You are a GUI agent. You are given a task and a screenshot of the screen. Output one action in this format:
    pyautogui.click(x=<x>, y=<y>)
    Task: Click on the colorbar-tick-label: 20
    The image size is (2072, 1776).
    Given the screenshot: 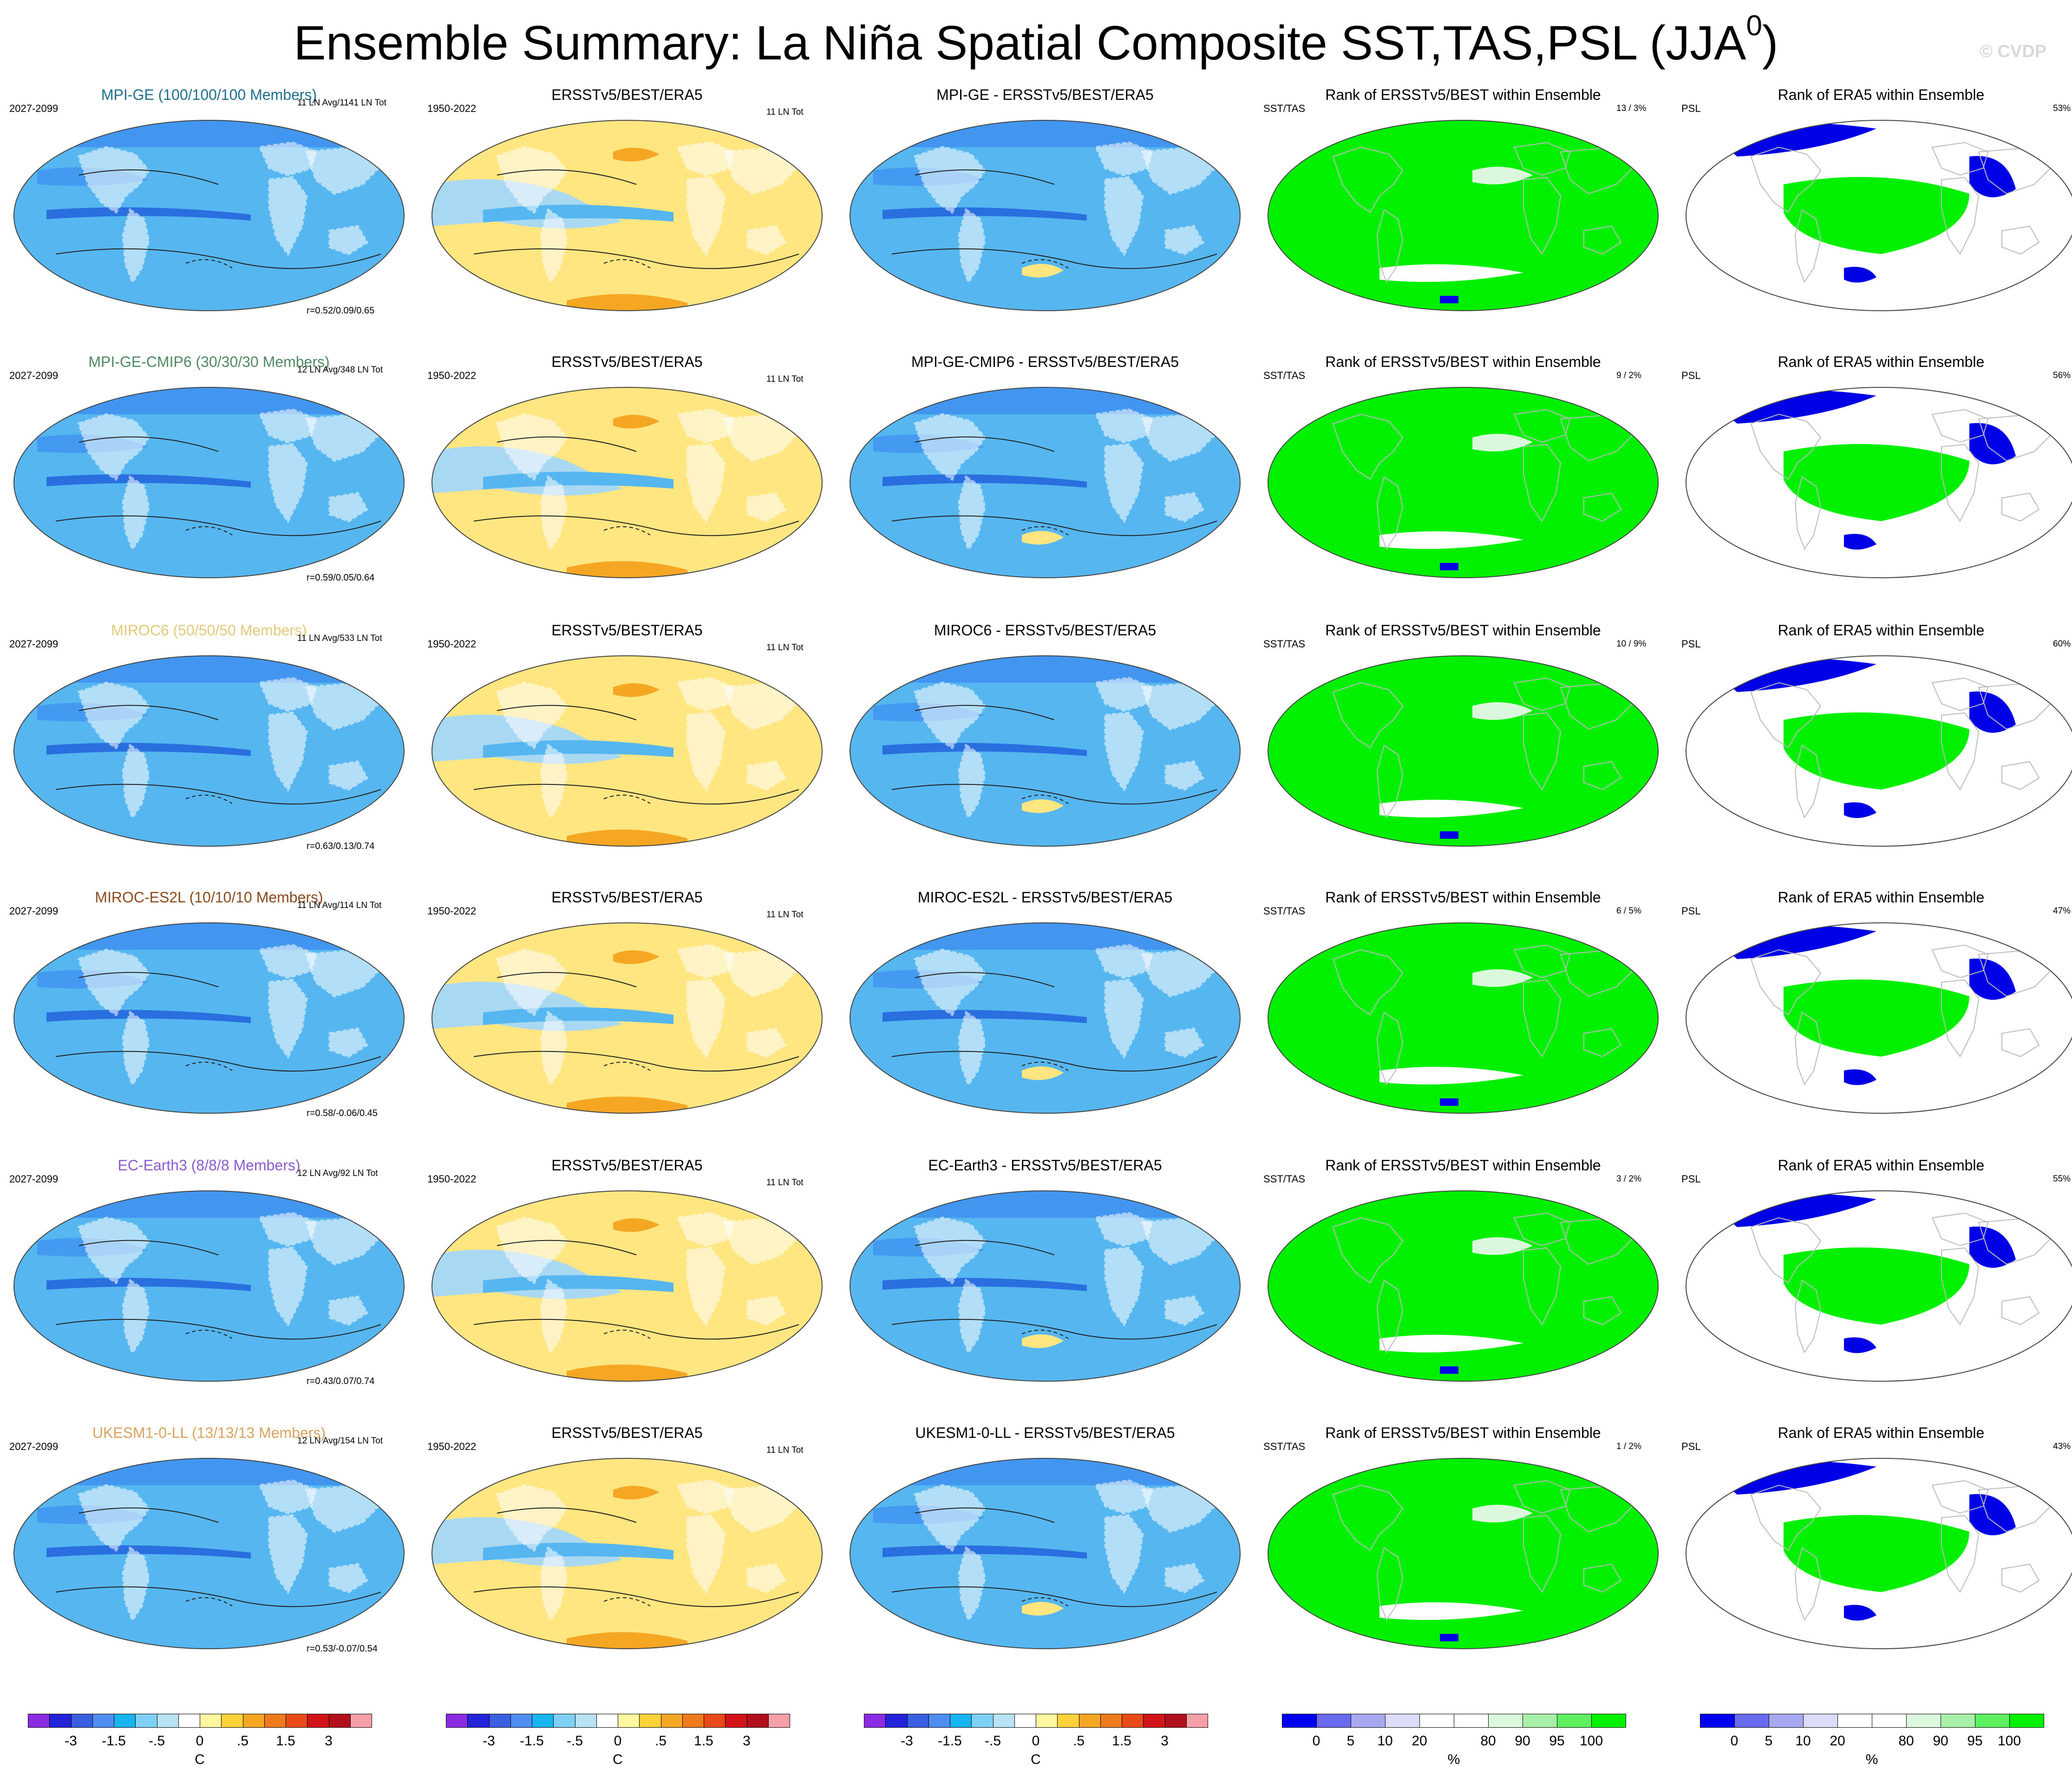 What is the action you would take?
    pyautogui.click(x=1837, y=1741)
    